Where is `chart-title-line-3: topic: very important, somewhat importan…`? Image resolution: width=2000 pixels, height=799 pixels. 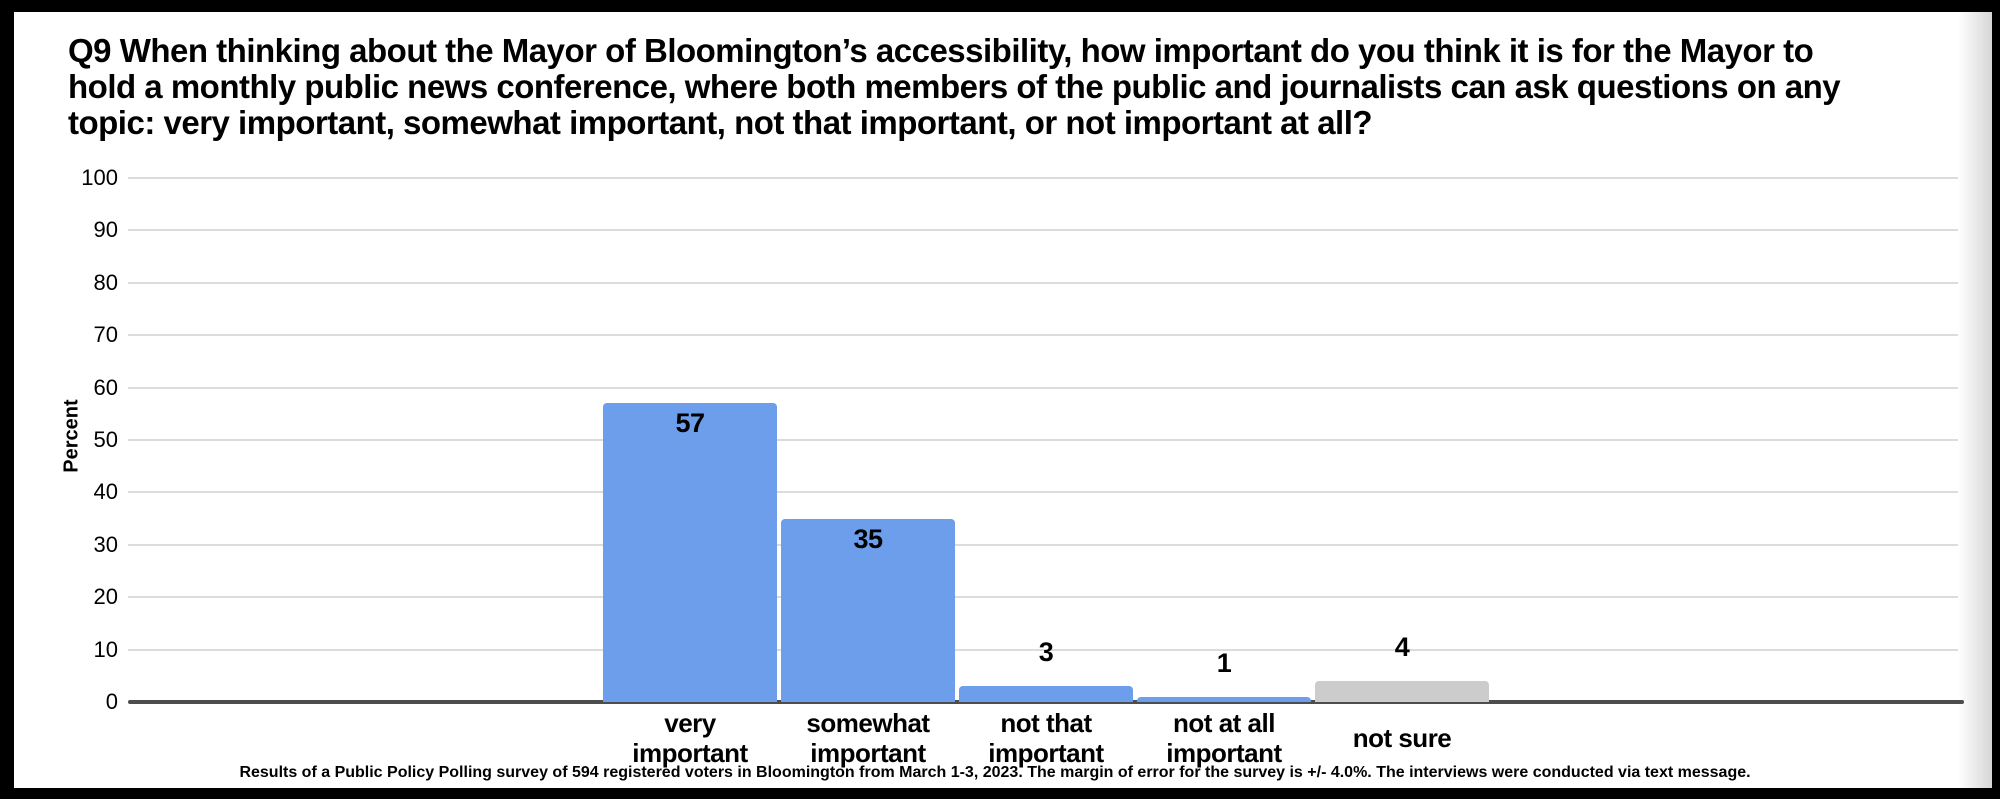
chart-title-line-3: topic: very important, somewhat importan… is located at coordinates (720, 122).